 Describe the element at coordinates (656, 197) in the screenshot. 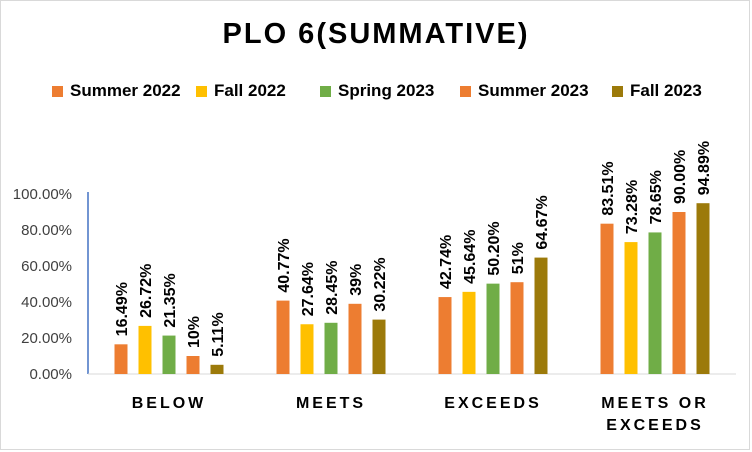

I see `data-label: 78.65%` at that location.